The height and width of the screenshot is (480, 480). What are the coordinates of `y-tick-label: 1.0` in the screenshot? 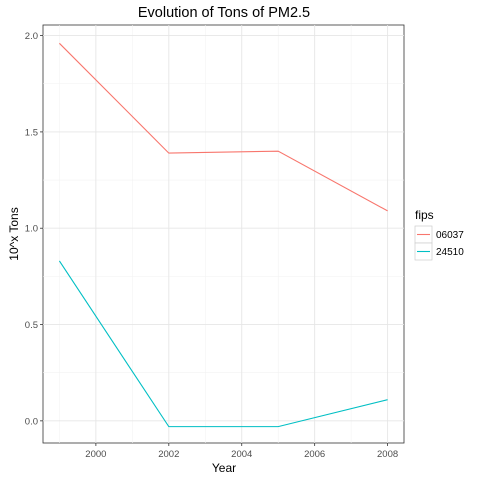 It's located at (31, 229).